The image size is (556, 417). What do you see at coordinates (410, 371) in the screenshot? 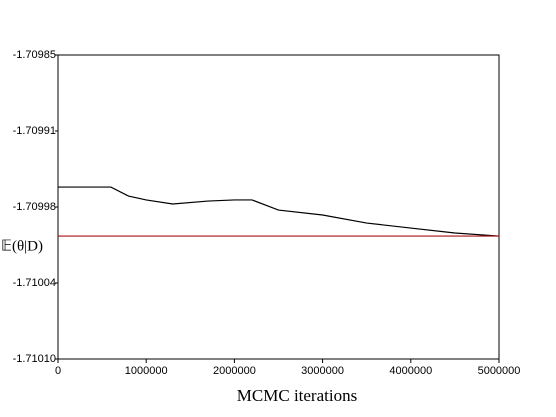
I see `x-tick-label: 4000000` at bounding box center [410, 371].